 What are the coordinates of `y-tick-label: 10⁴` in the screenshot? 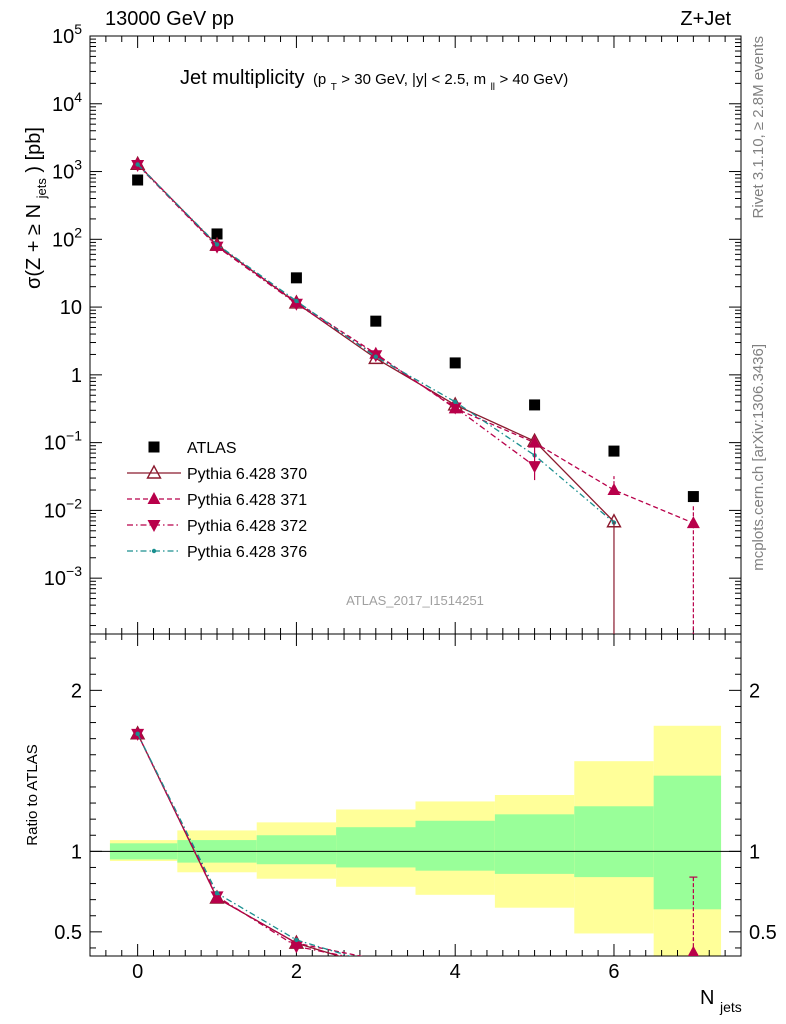 It's located at (67, 102).